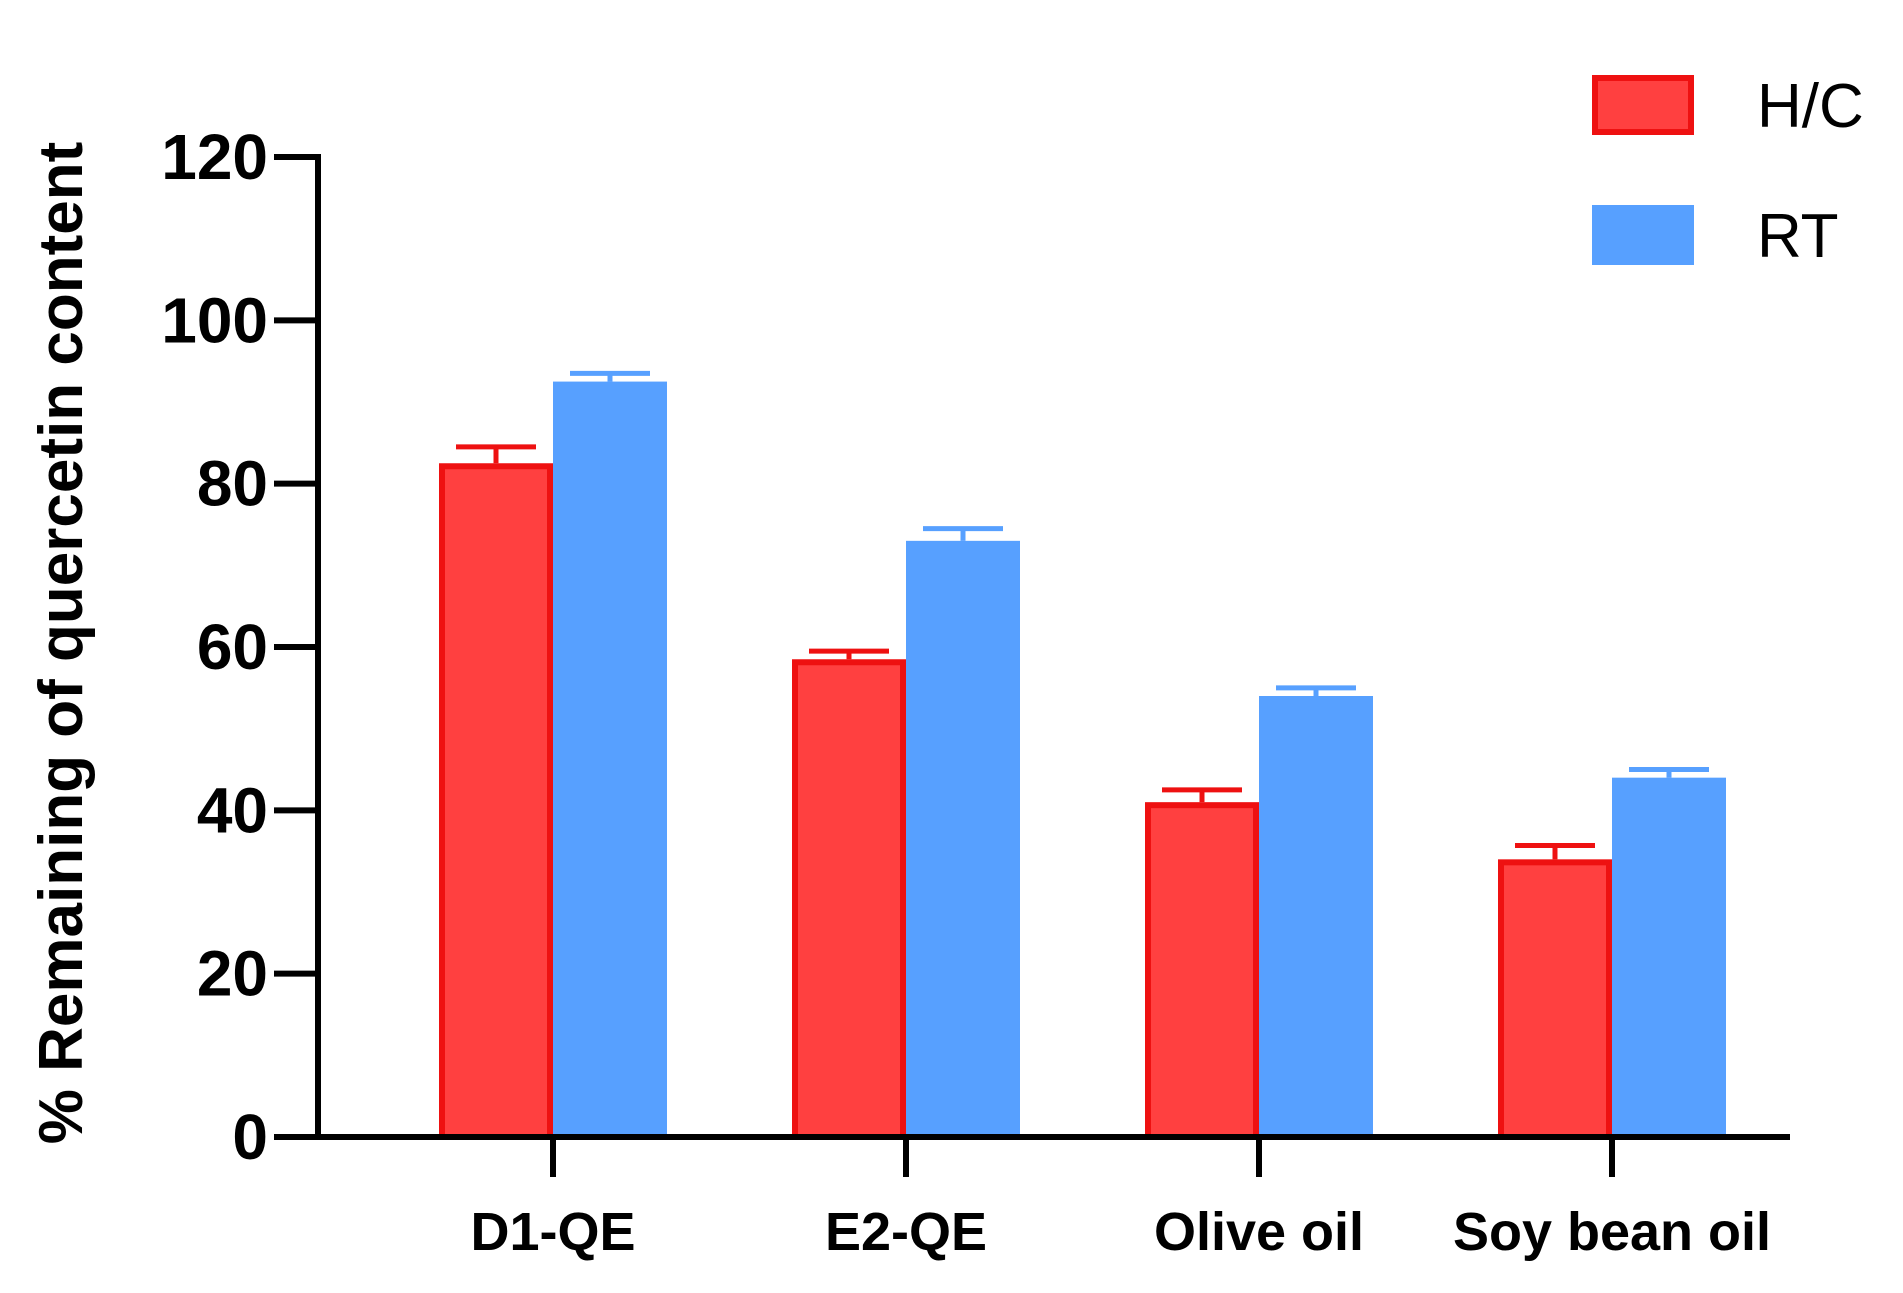  What do you see at coordinates (232, 810) in the screenshot?
I see `y-tick-label-40: 40` at bounding box center [232, 810].